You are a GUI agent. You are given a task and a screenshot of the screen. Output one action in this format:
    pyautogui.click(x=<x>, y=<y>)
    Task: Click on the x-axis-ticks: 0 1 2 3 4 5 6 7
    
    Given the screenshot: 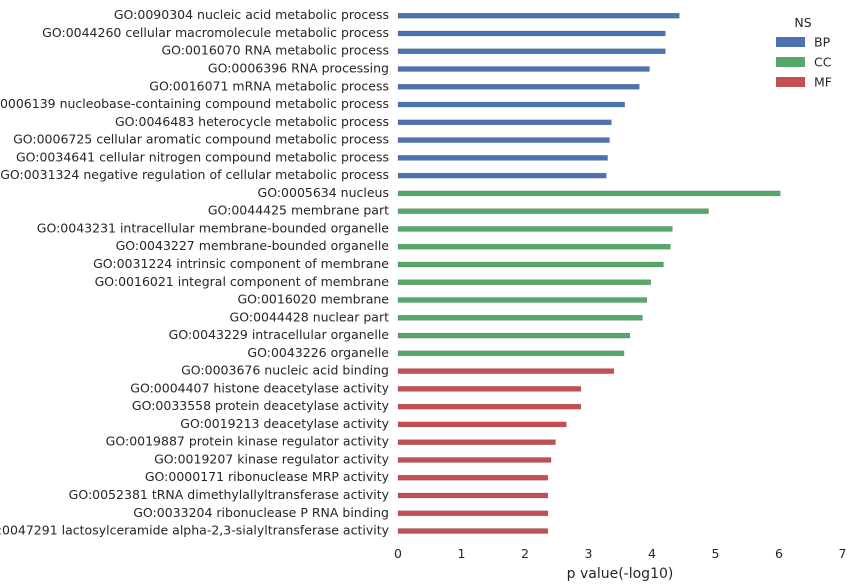 What is the action you would take?
    pyautogui.click(x=620, y=553)
    